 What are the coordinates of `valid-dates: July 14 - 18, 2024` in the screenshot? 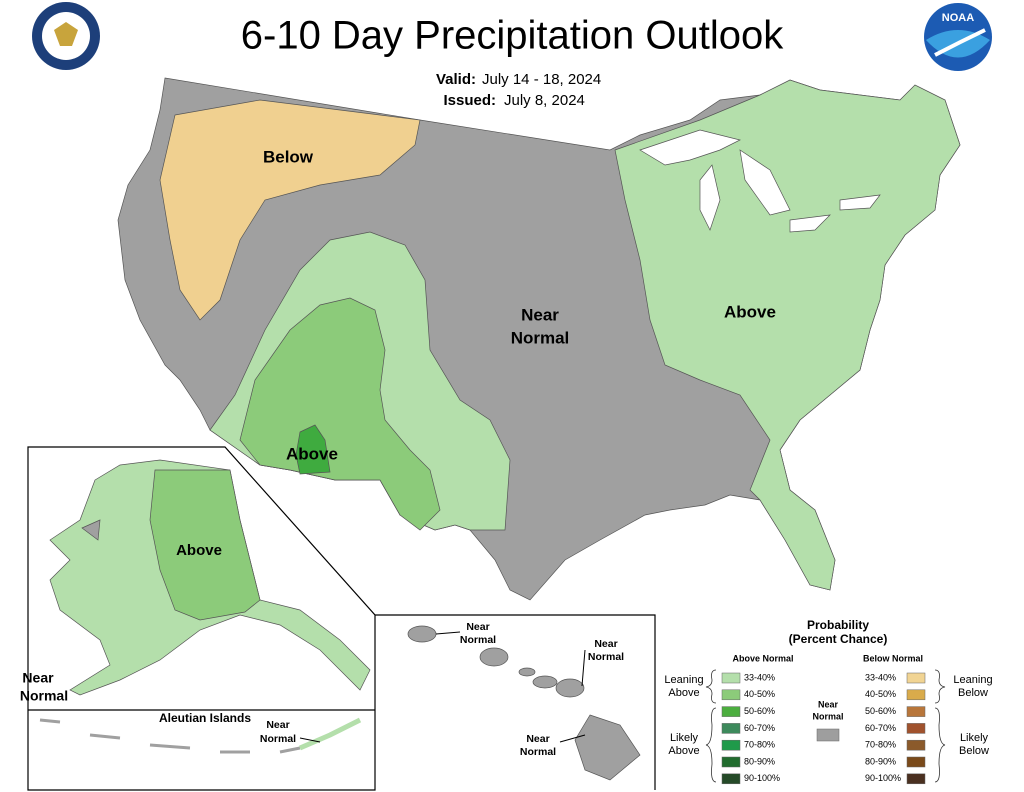 It's located at (541, 79).